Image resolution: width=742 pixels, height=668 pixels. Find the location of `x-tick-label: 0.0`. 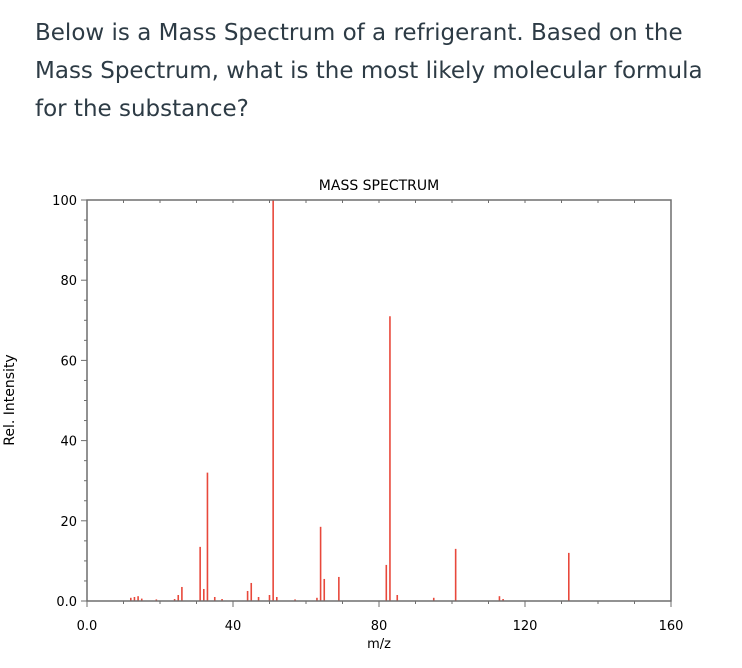

x-tick-label: 0.0 is located at coordinates (87, 626).